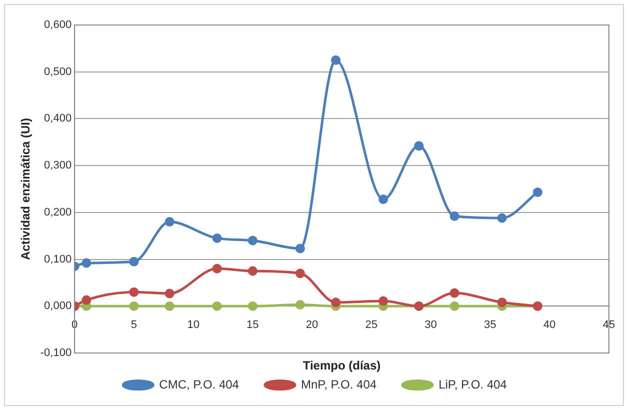 The width and height of the screenshot is (630, 410). I want to click on y-tick-label: 0,400, so click(58, 118).